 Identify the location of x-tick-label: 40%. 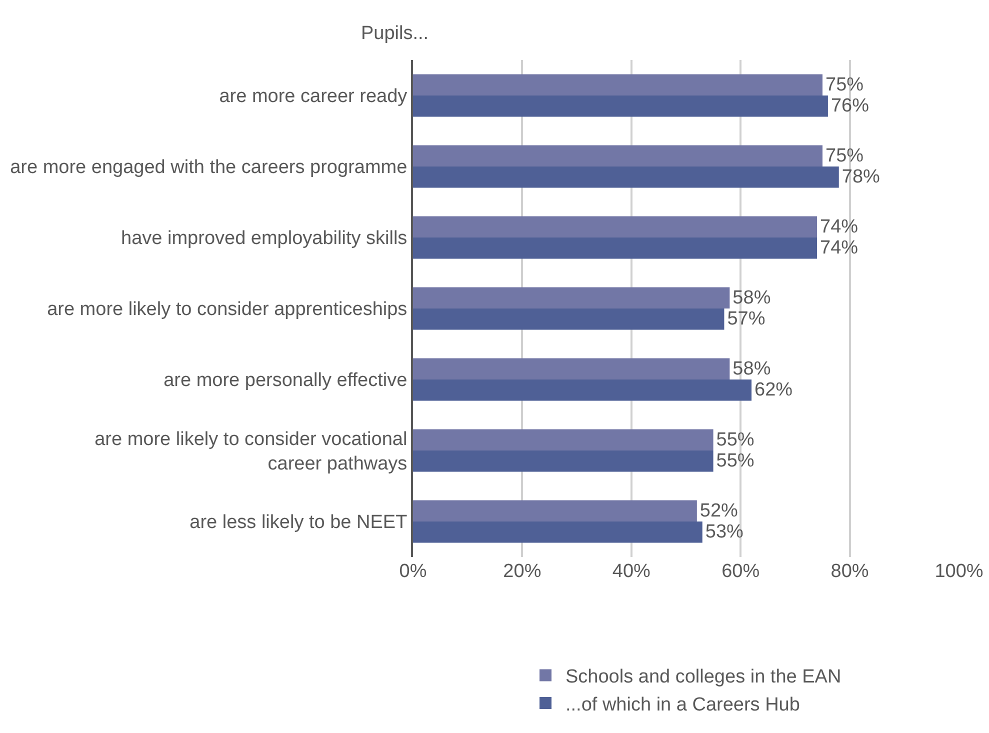
(631, 571).